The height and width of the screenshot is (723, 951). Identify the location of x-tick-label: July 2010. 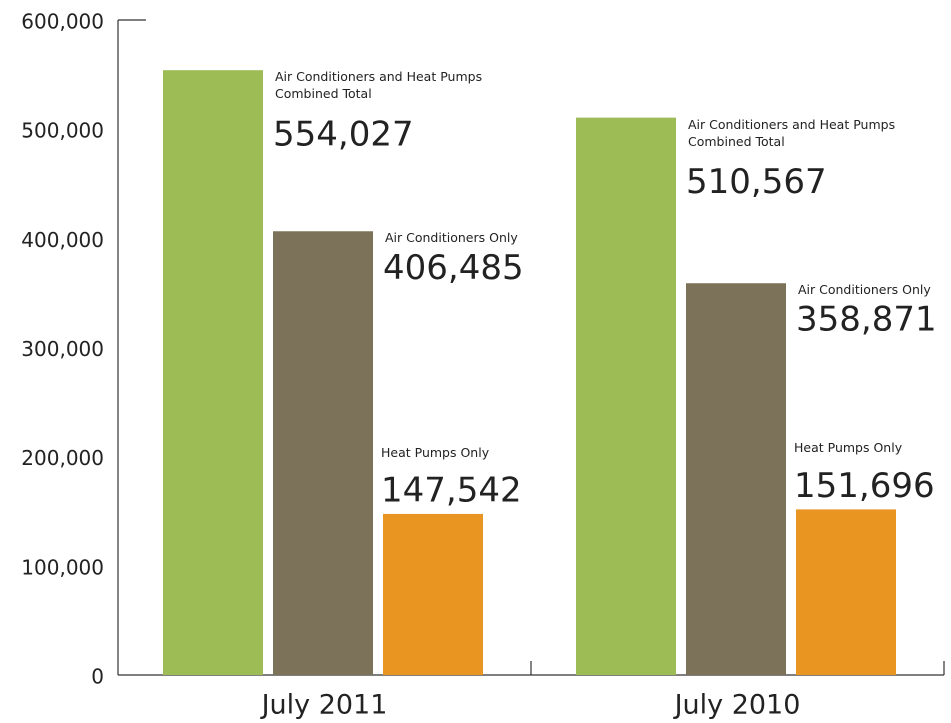
(737, 705).